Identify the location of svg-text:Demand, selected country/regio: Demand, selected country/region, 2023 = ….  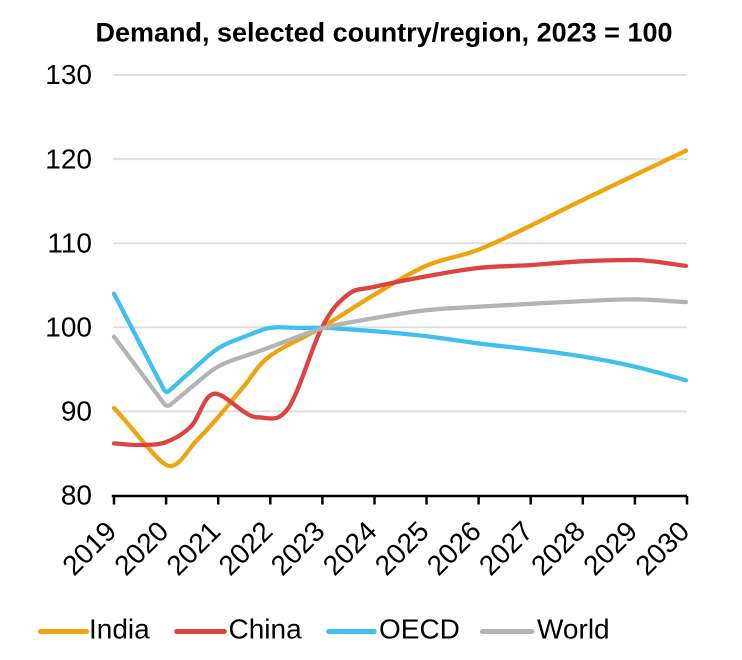
(384, 33).